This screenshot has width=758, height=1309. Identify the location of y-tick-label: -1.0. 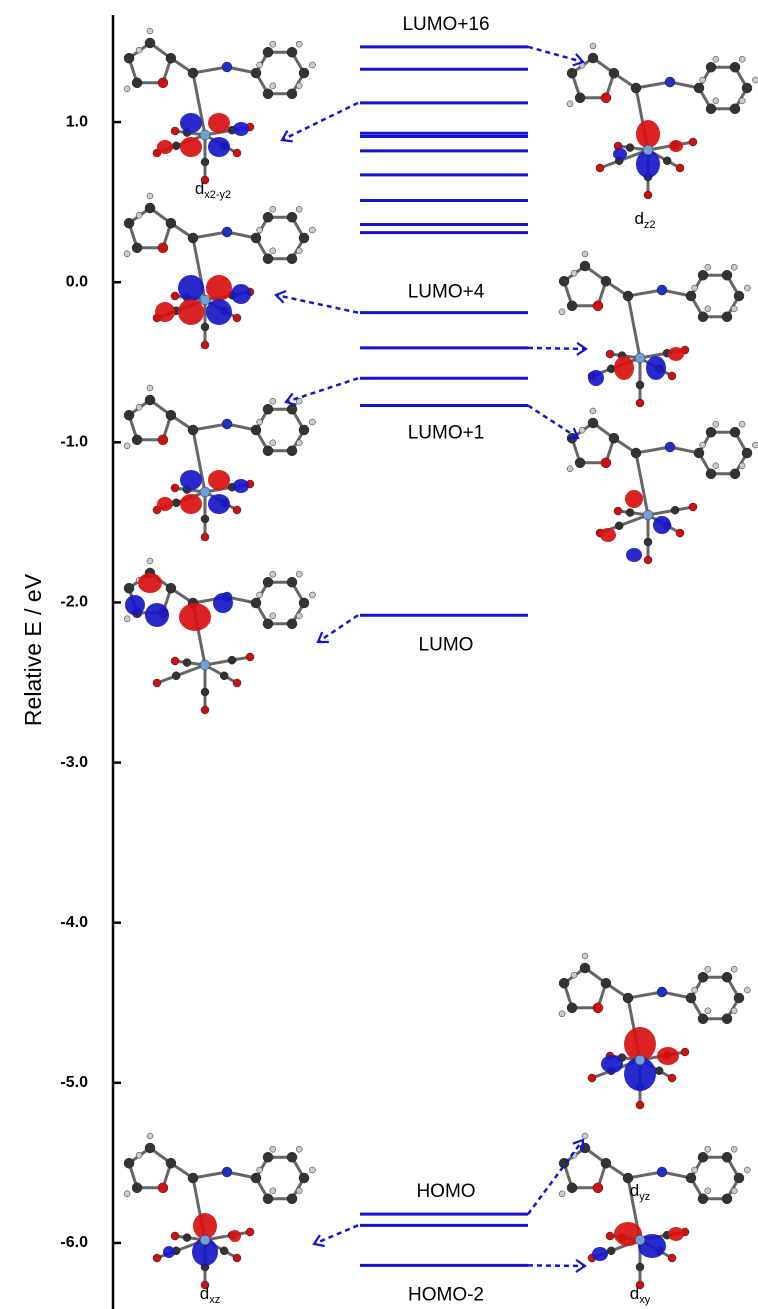
(74, 442).